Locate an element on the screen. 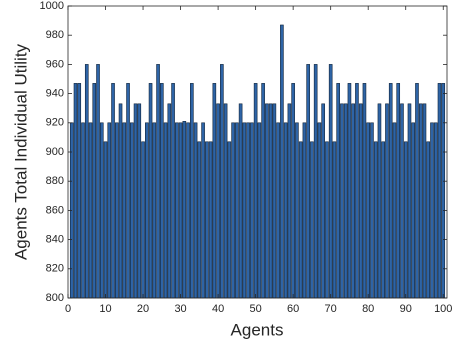  x-tick-label: 60 is located at coordinates (293, 309).